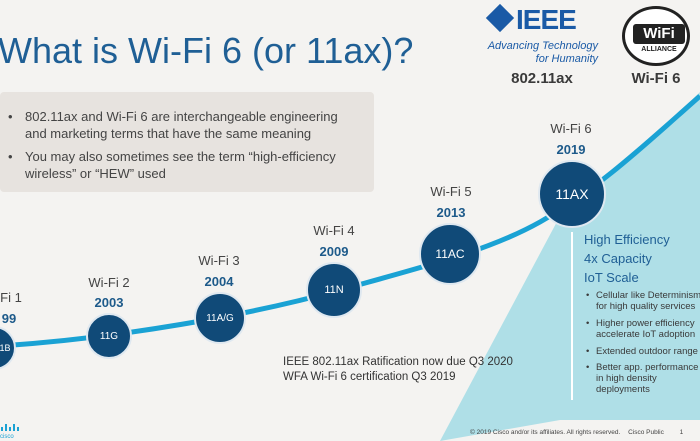  I want to click on wifi-badge-icon: WiFi ALLIANCE, so click(656, 36).